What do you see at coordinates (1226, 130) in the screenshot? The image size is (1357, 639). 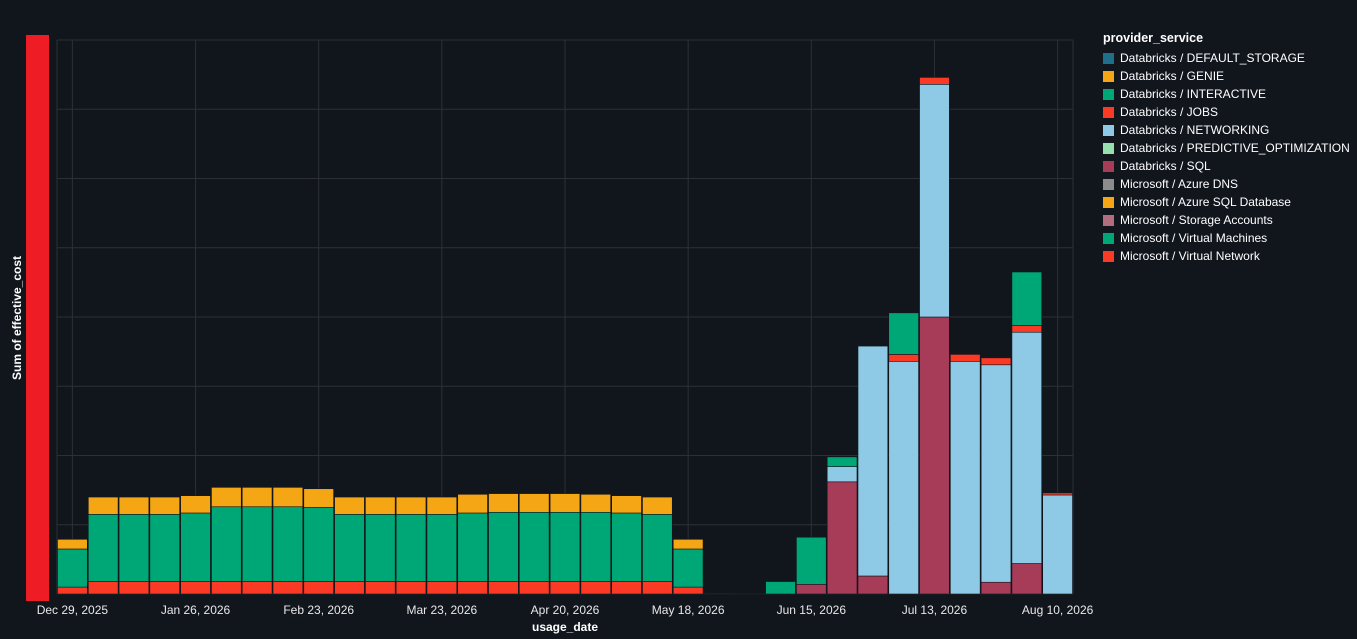 I see `legend-item: Databricks / NETWORKING` at bounding box center [1226, 130].